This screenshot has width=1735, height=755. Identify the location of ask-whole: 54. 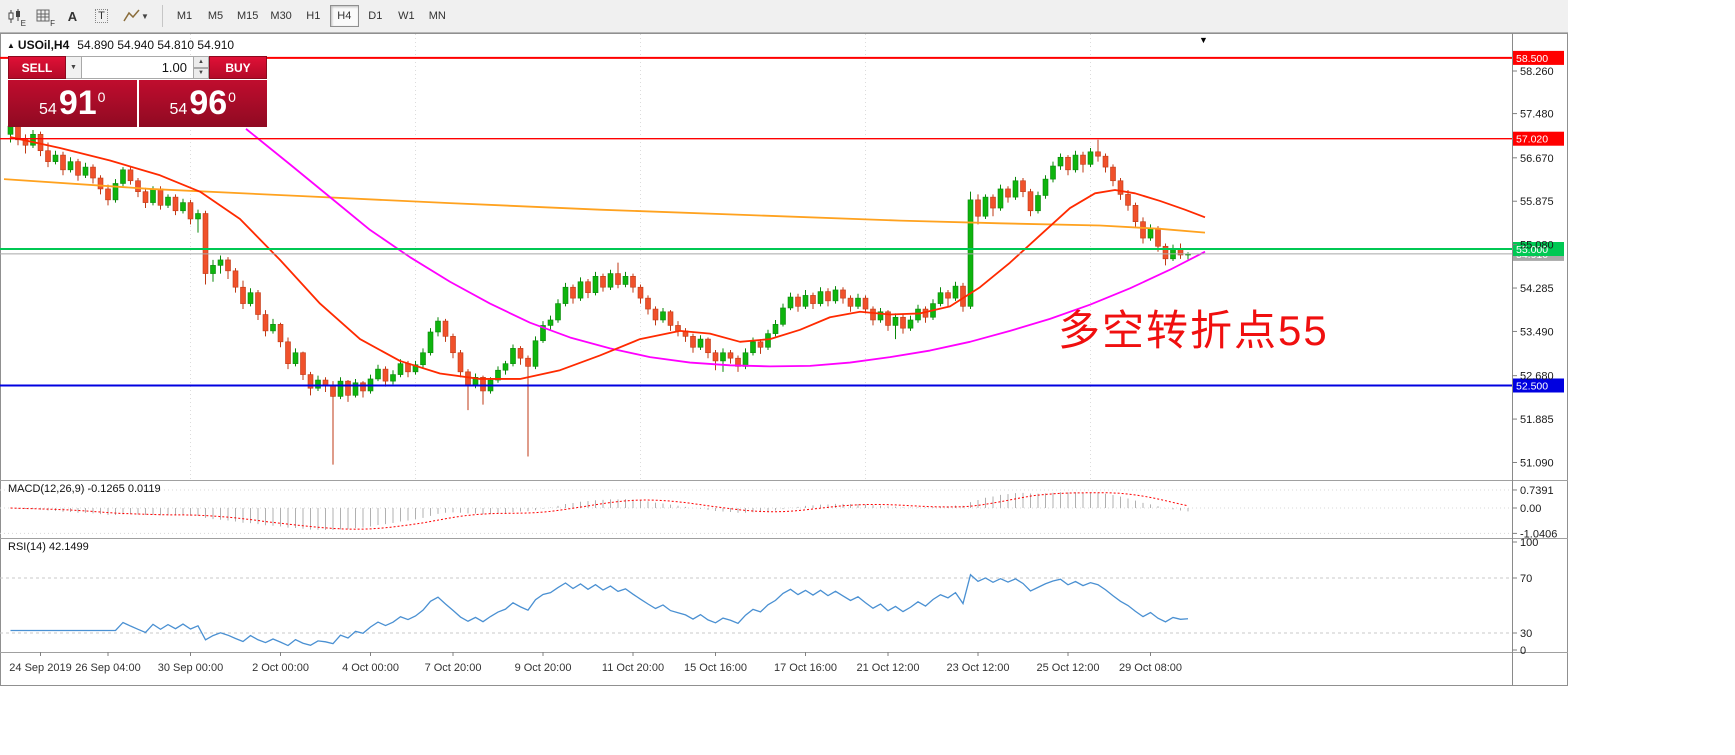
(178, 109).